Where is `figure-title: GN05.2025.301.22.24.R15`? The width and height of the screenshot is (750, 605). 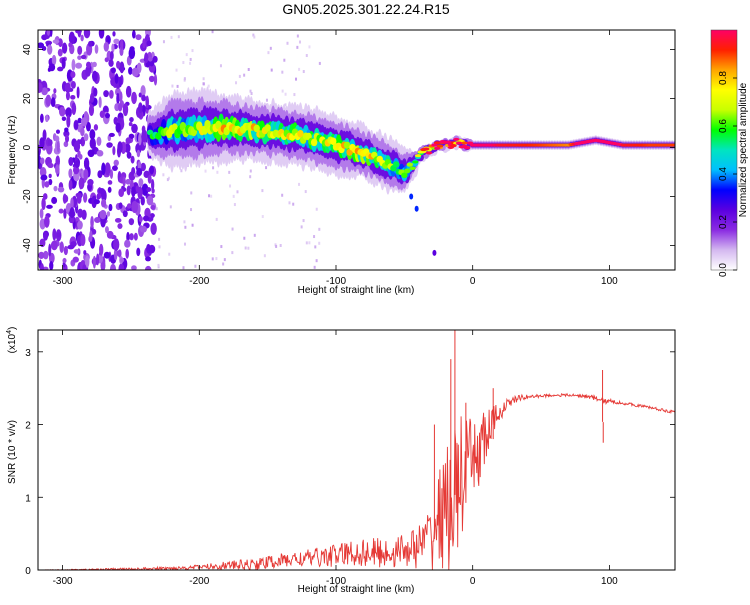 figure-title: GN05.2025.301.22.24.R15 is located at coordinates (366, 9).